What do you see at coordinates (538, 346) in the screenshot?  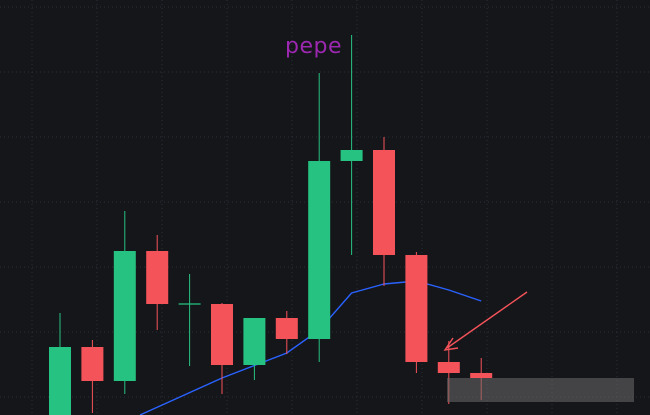 I see `overlays` at bounding box center [538, 346].